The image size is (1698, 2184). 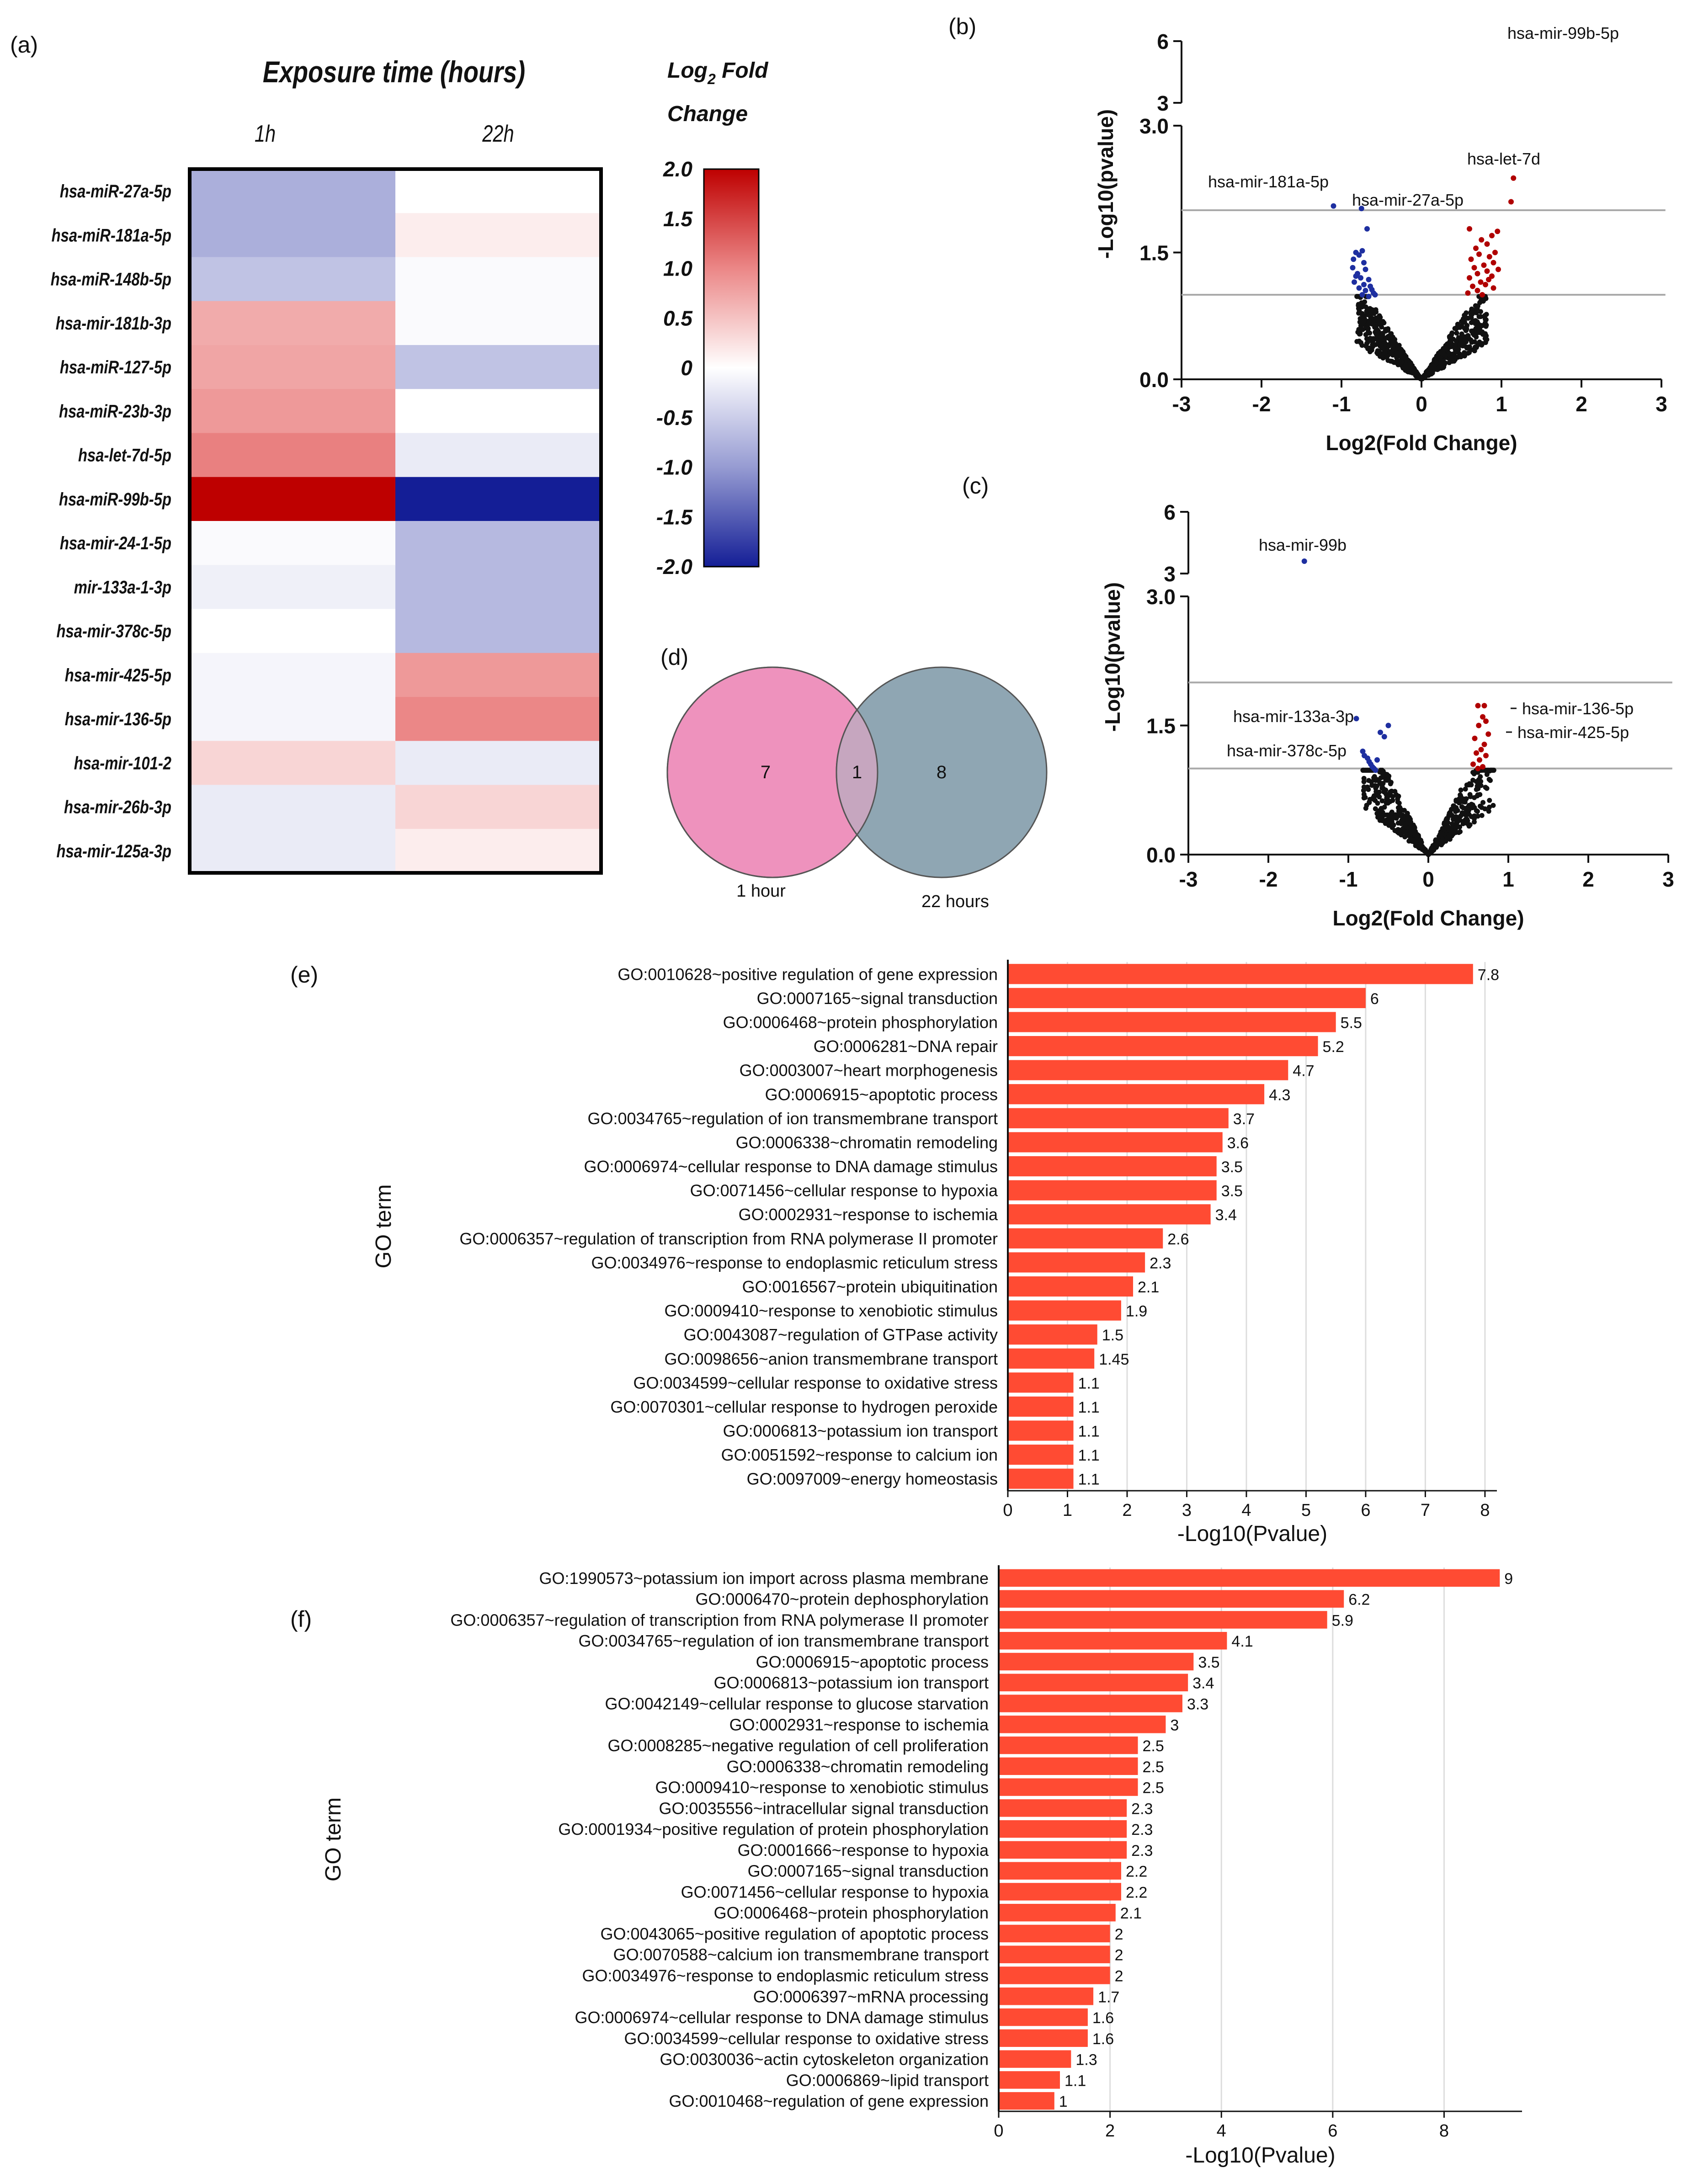 What do you see at coordinates (1127, 1511) in the screenshot?
I see `x-tick-label: 2` at bounding box center [1127, 1511].